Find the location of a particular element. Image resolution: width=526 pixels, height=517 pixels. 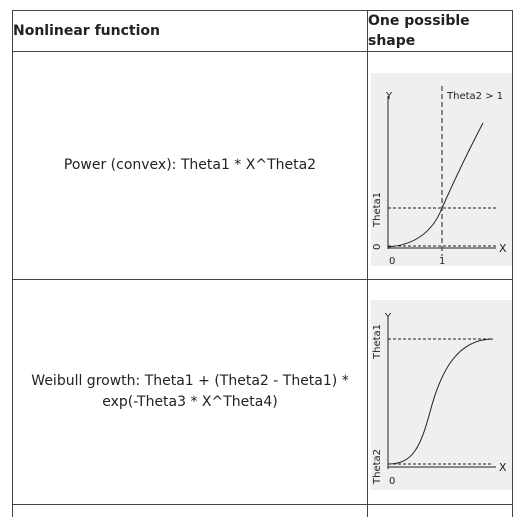

header-row: Nonlinear function One possible shape is located at coordinates (263, 31).